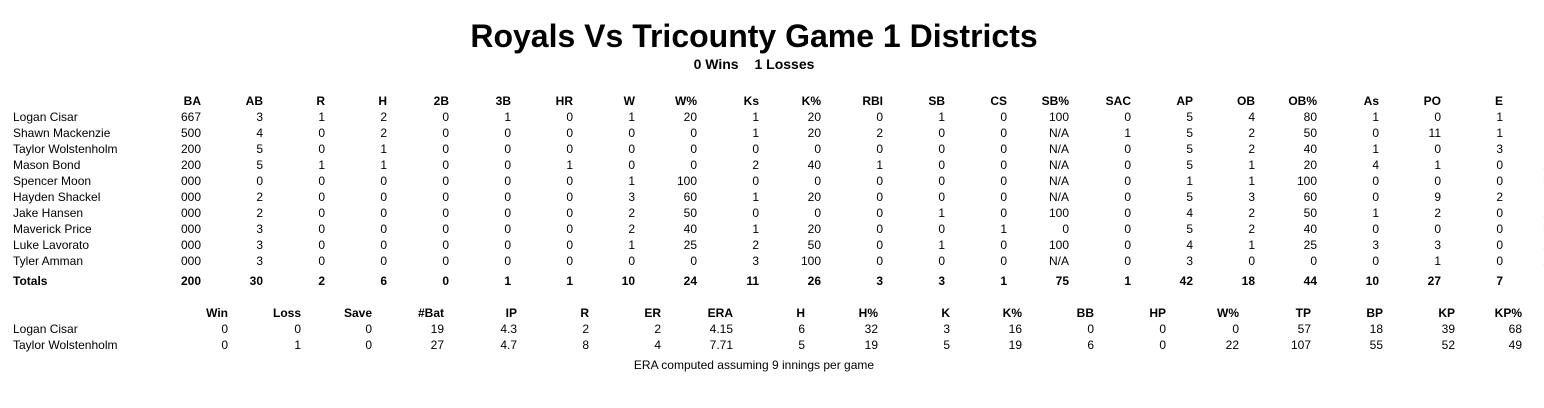  What do you see at coordinates (190, 165) in the screenshot?
I see `stat-cell: 200` at bounding box center [190, 165].